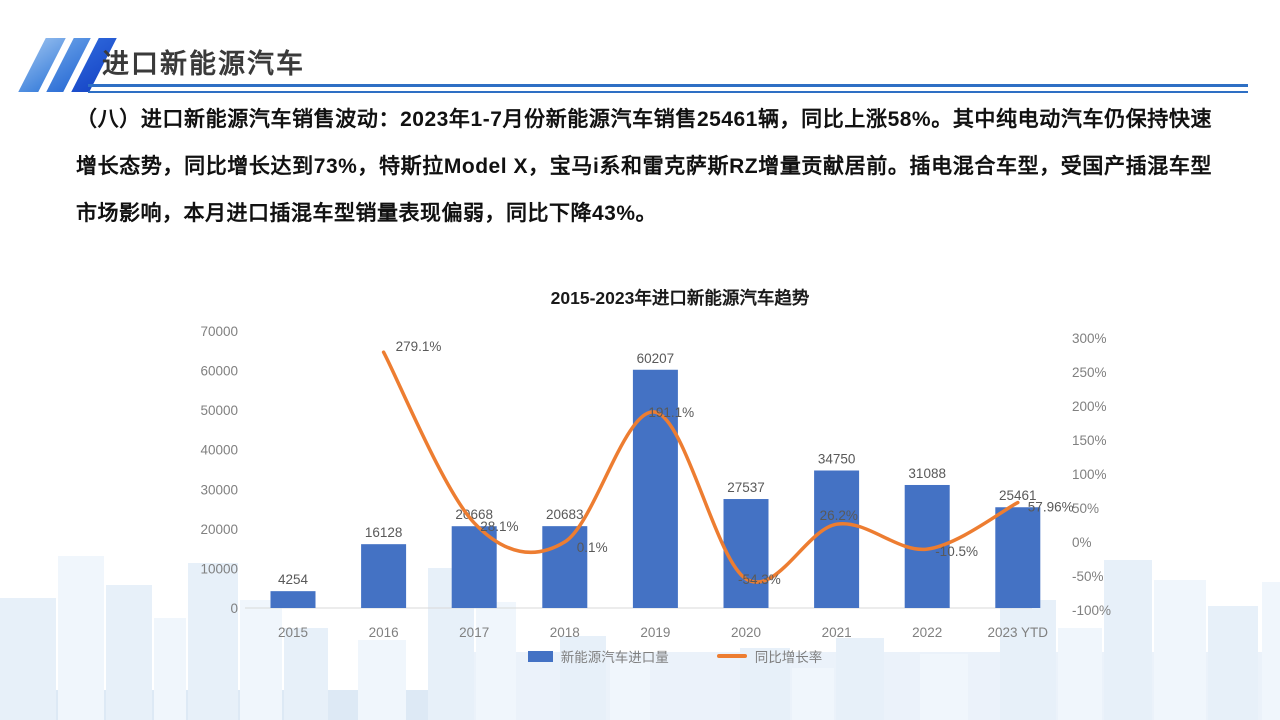  I want to click on x-axis-label-2020: 2020, so click(746, 632).